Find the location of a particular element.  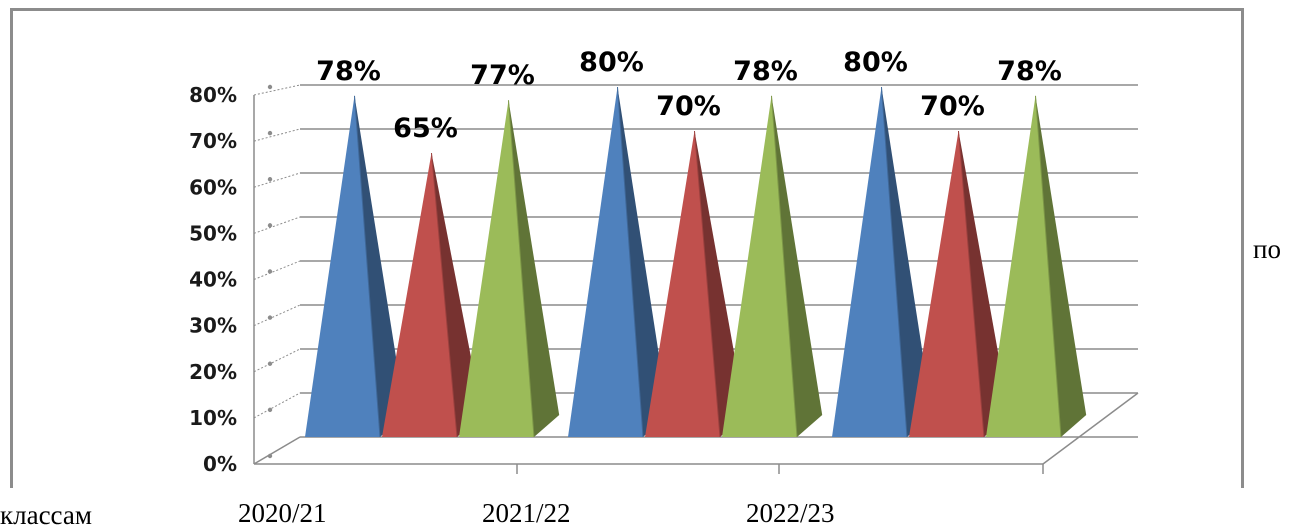

caption-right-text: по is located at coordinates (1267, 249).